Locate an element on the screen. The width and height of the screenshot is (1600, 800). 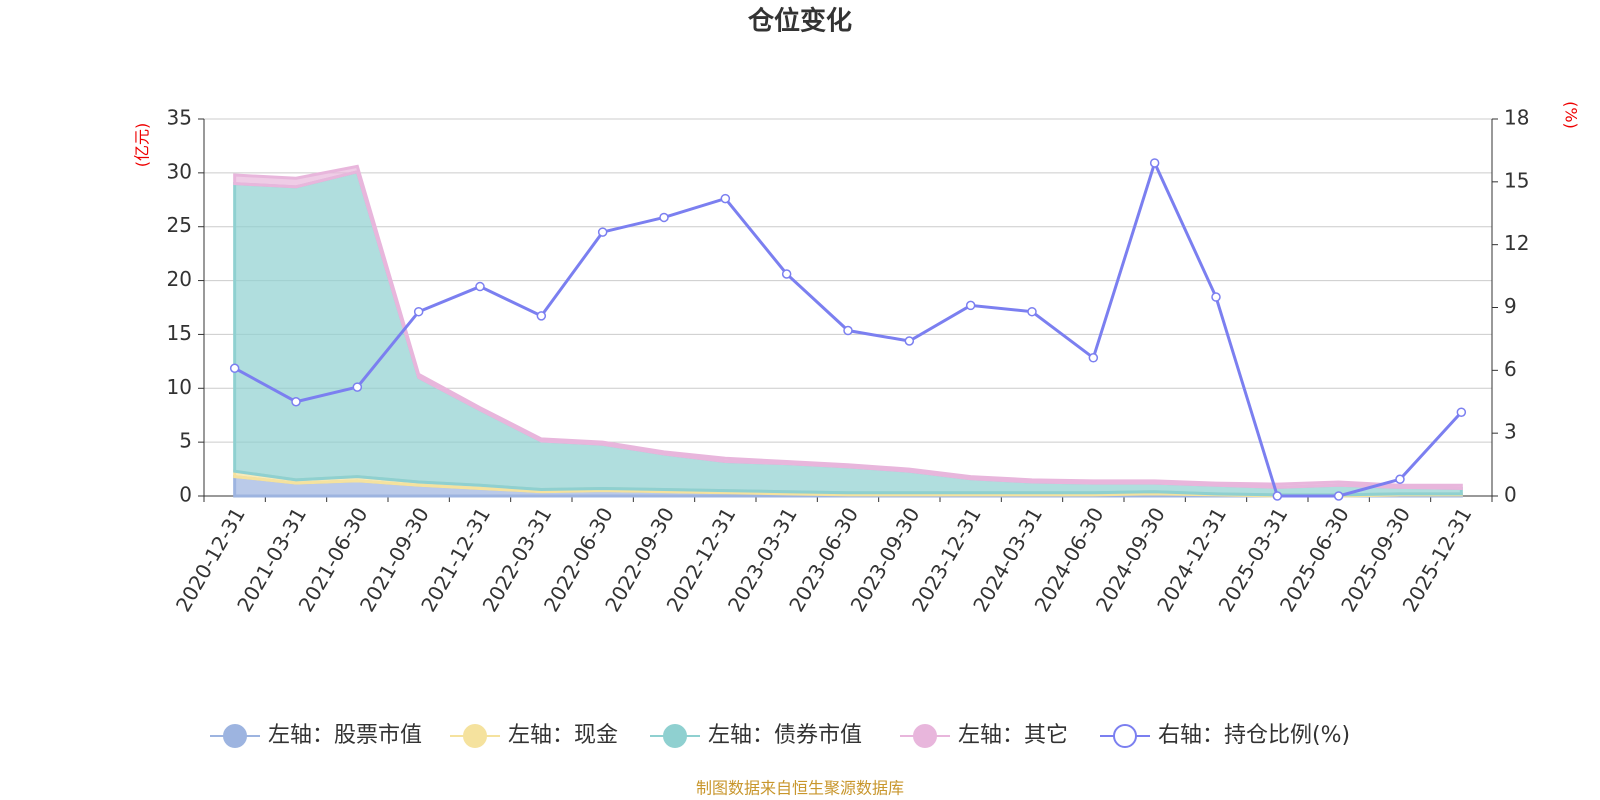
legend-label: 左轴：债券市值 is located at coordinates (785, 735).